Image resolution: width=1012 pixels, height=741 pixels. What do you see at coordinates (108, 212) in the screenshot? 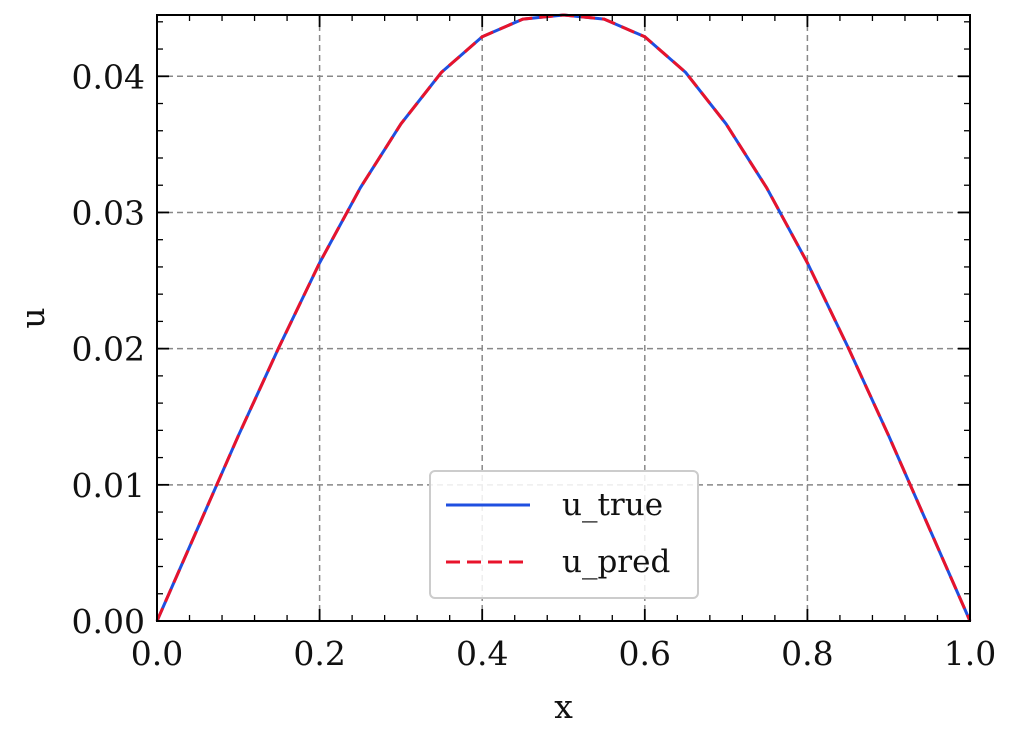
I see `y-tick-label: 0.03` at bounding box center [108, 212].